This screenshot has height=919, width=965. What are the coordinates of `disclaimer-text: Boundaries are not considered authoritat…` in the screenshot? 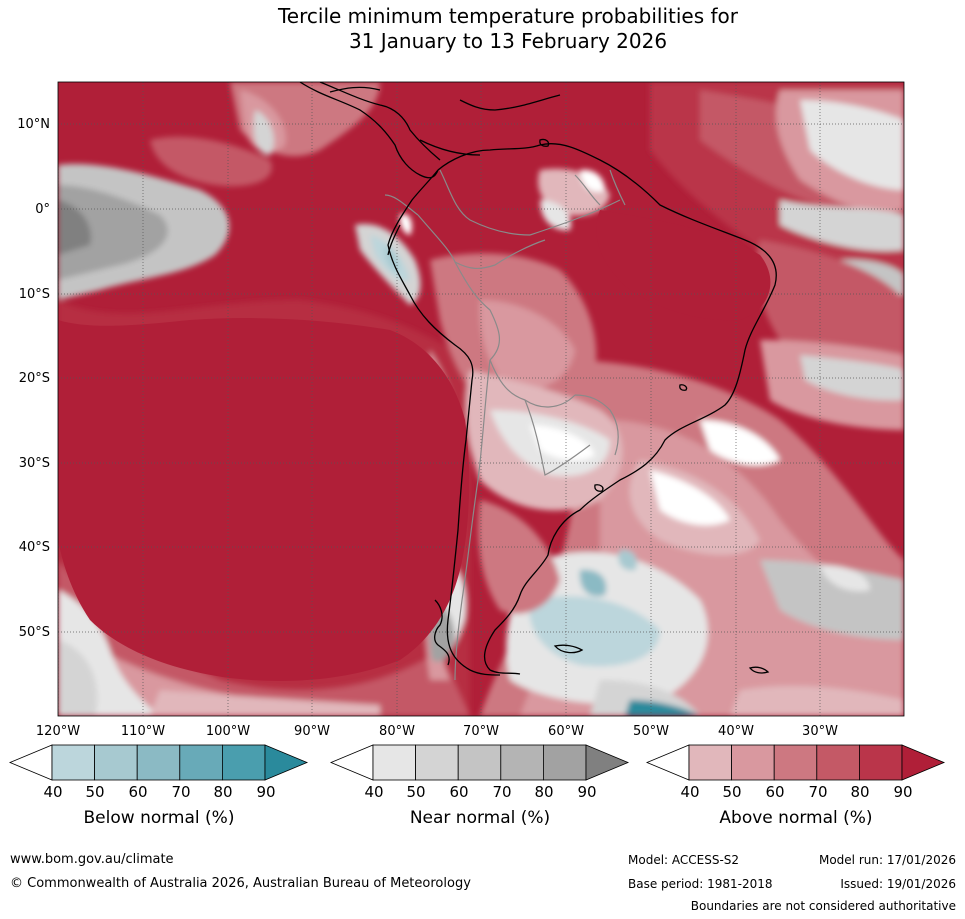 It's located at (823, 906).